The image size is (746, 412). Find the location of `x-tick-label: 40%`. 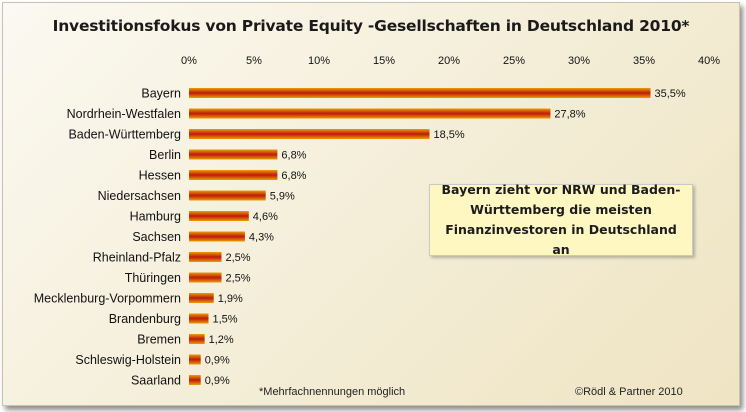

x-tick-label: 40% is located at coordinates (709, 61).